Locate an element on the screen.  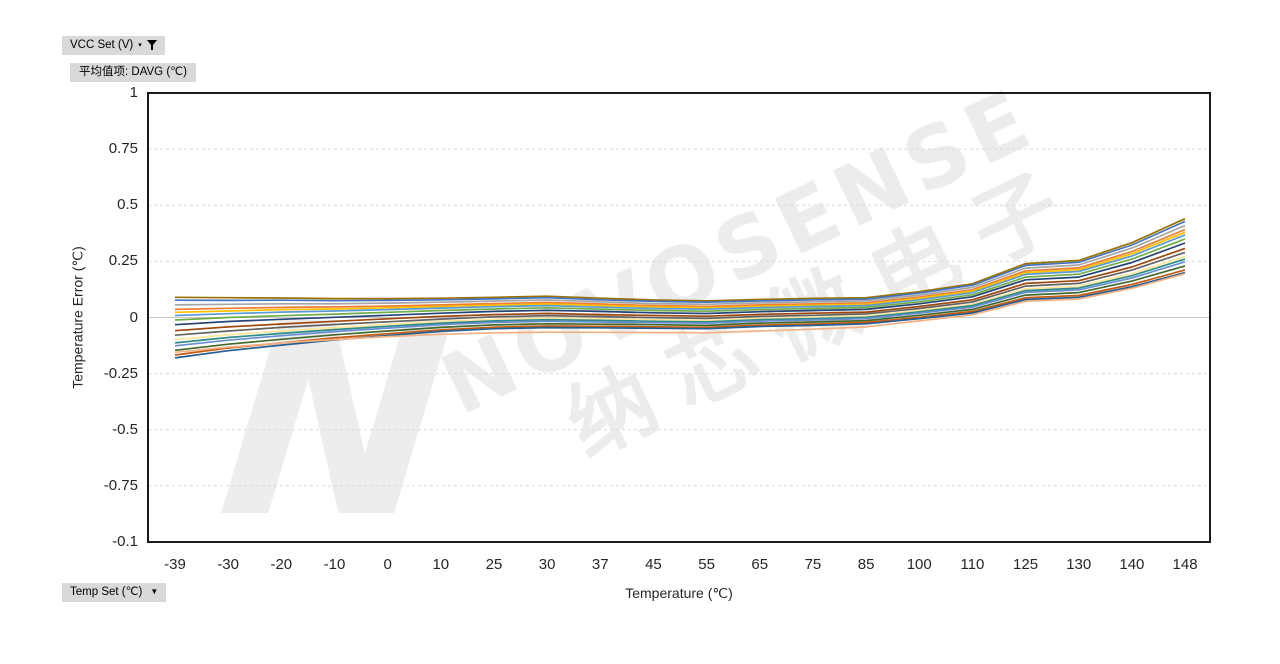
y-tick-label: -0.5 is located at coordinates (125, 429).